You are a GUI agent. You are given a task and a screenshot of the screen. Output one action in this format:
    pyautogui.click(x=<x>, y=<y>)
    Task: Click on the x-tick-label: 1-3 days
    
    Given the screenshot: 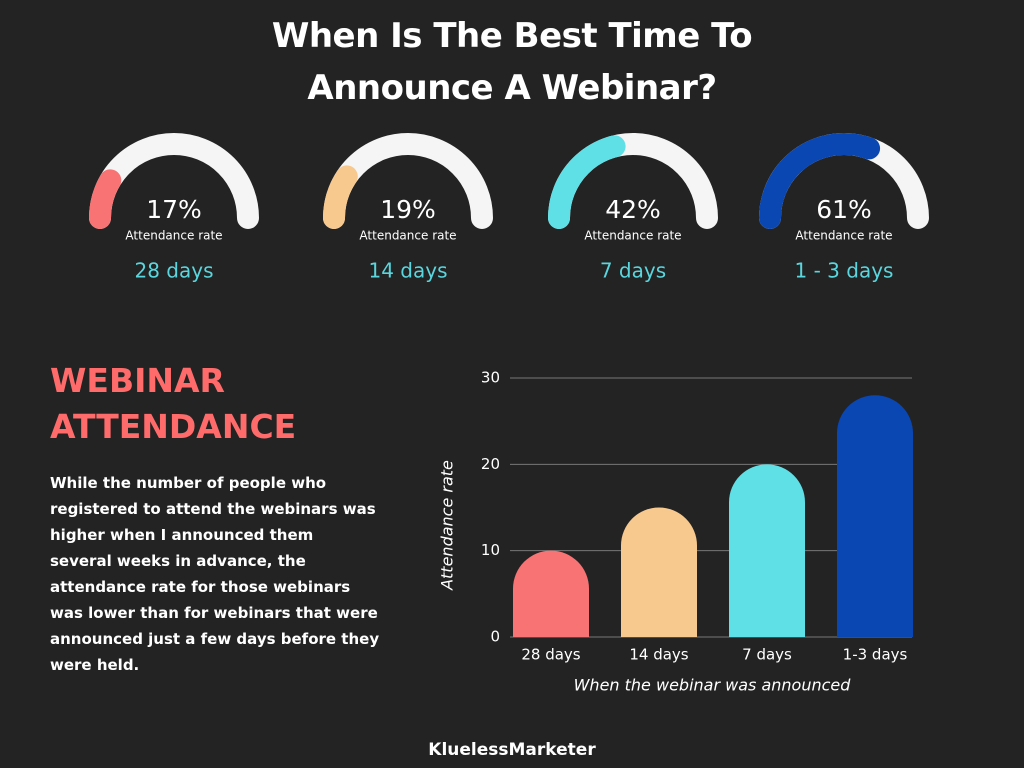 What is the action you would take?
    pyautogui.click(x=875, y=655)
    